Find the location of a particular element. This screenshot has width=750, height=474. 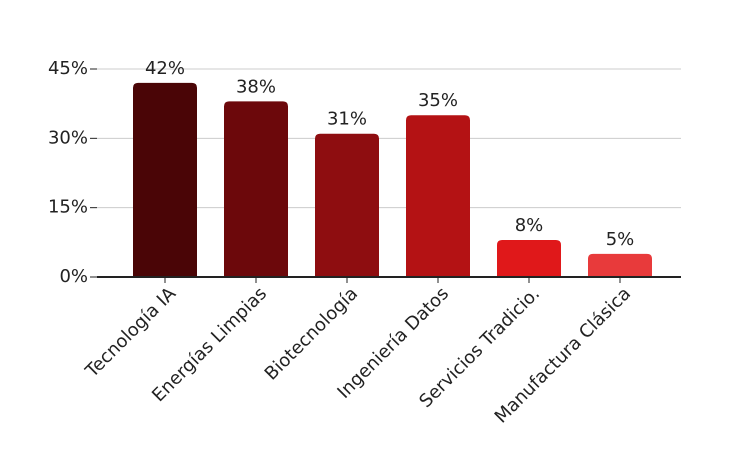

x-tick-label: Biotecnología is located at coordinates (311, 333).